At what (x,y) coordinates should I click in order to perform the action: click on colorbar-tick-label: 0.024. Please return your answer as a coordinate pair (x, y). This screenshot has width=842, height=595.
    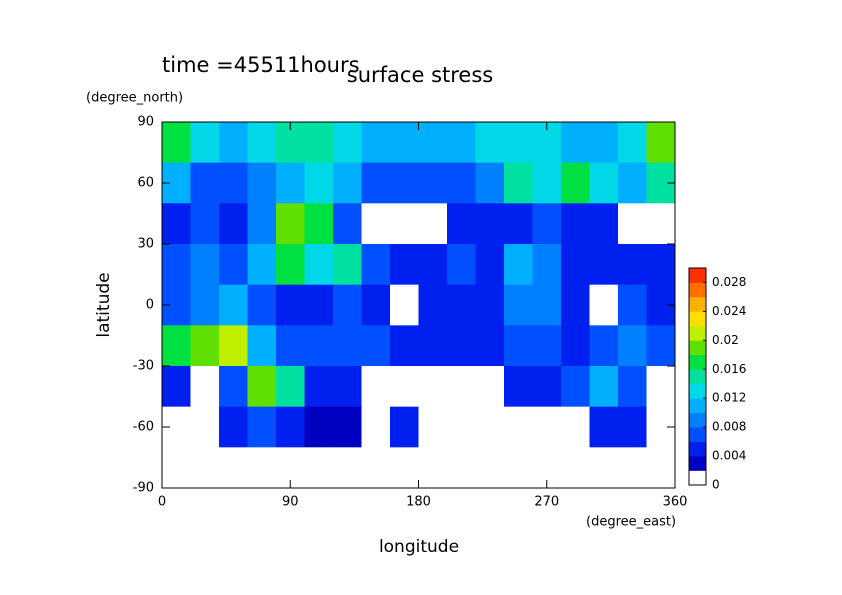
    Looking at the image, I should click on (729, 311).